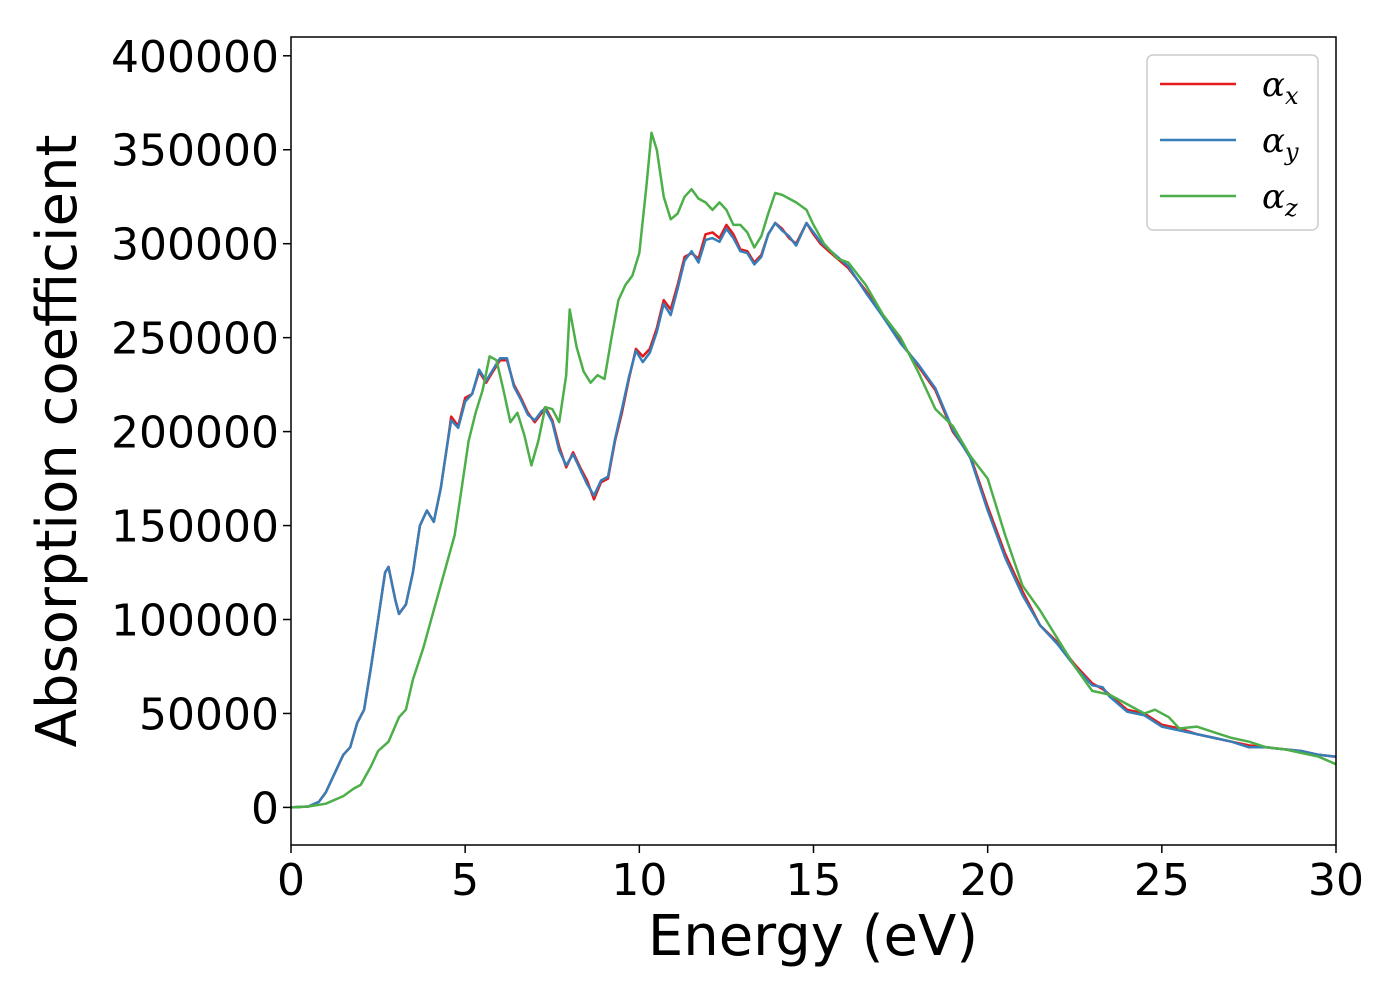  What do you see at coordinates (57, 441) in the screenshot?
I see `y-axis-label: Absorption coefficient` at bounding box center [57, 441].